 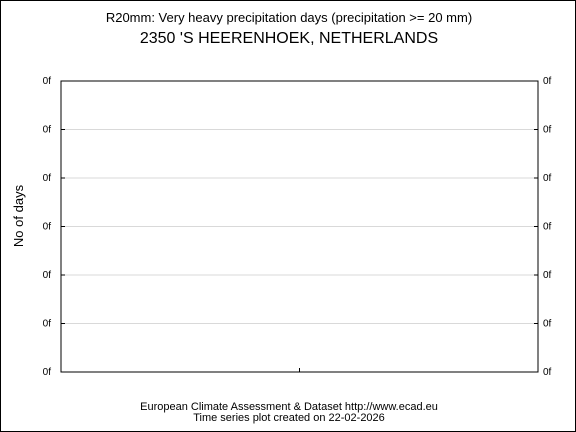 I want to click on footer-date: Time series plot created on 22-02-2026, so click(x=289, y=418).